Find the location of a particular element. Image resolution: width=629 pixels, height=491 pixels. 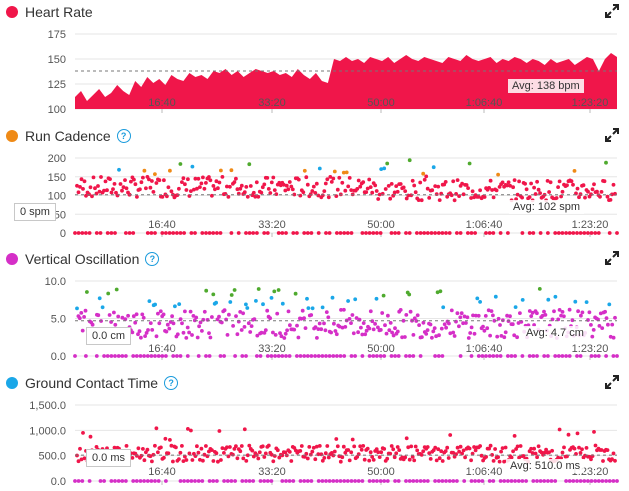

vertical-oscillation-x-tick-label: 33:20 is located at coordinates (272, 349).